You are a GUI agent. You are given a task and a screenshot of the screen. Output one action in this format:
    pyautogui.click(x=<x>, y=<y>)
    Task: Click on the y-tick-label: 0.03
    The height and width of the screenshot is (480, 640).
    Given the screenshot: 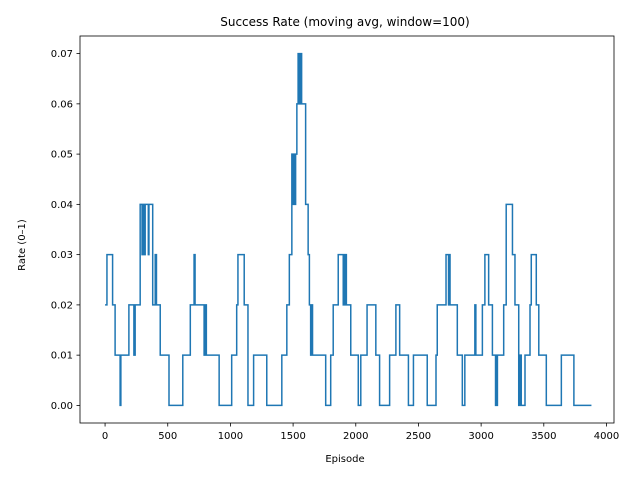 What is the action you would take?
    pyautogui.click(x=62, y=255)
    